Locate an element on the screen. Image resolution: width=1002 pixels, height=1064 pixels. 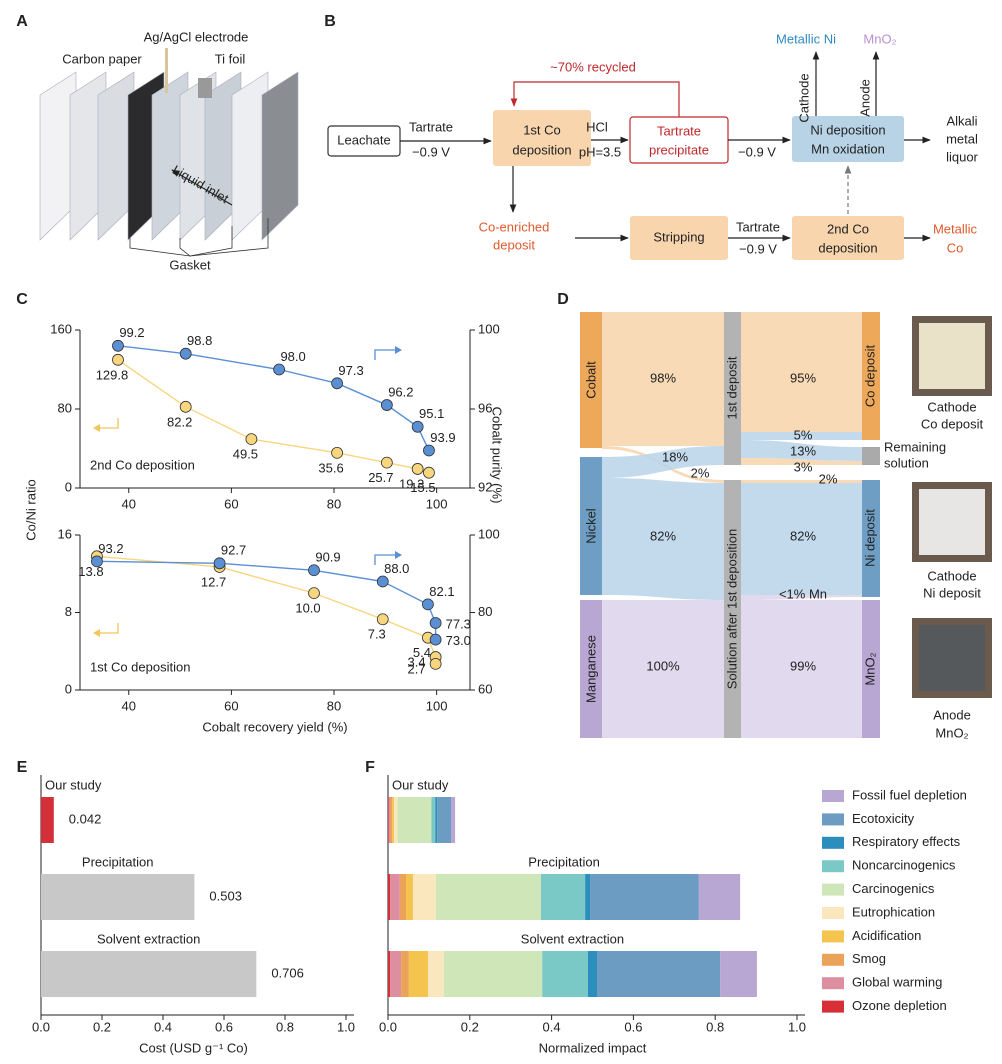
flow-label: 18% is located at coordinates (675, 456).